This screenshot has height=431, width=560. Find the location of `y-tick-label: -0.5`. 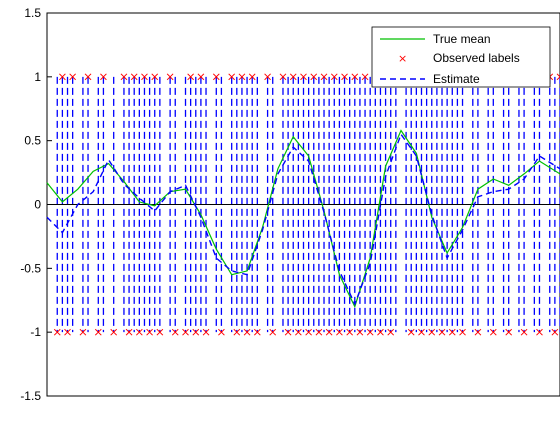

y-tick-label: -0.5 is located at coordinates (30, 268).